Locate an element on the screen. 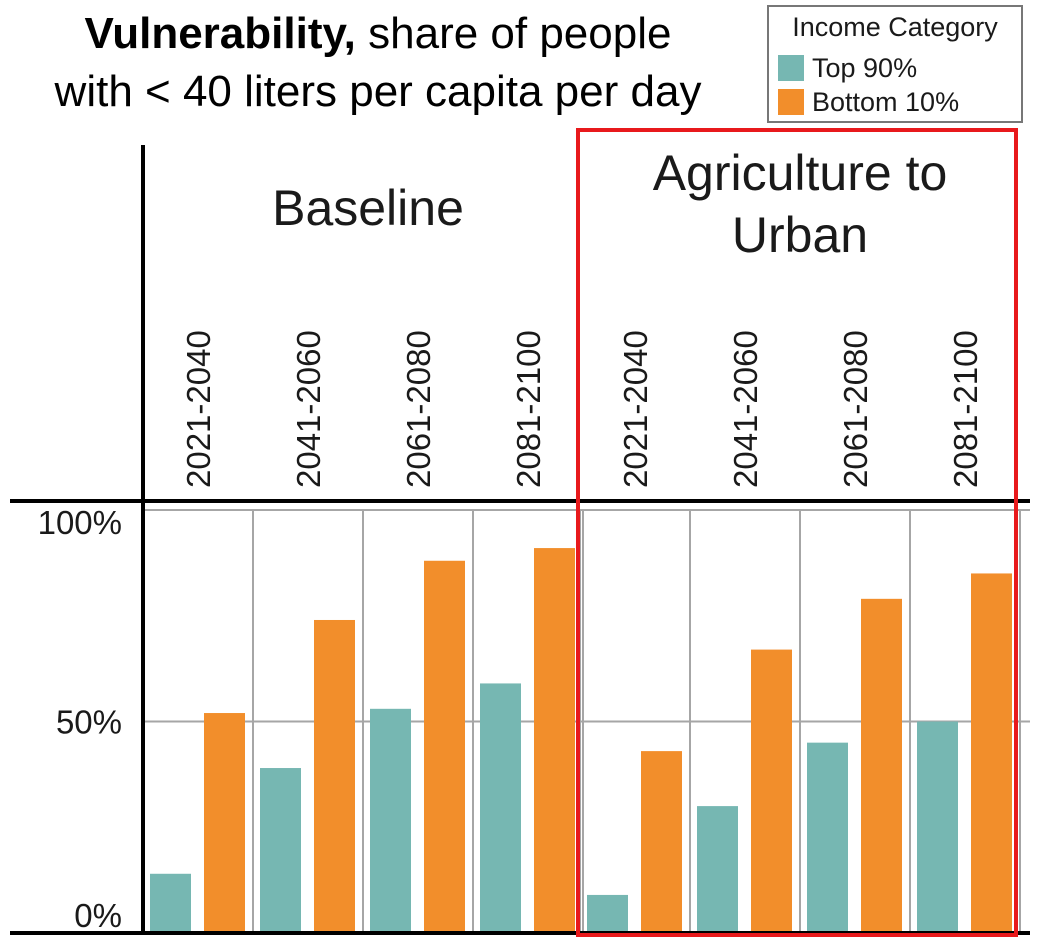 The width and height of the screenshot is (1038, 938). chart-title-line2: with < 40 liters per capita per day is located at coordinates (378, 91).